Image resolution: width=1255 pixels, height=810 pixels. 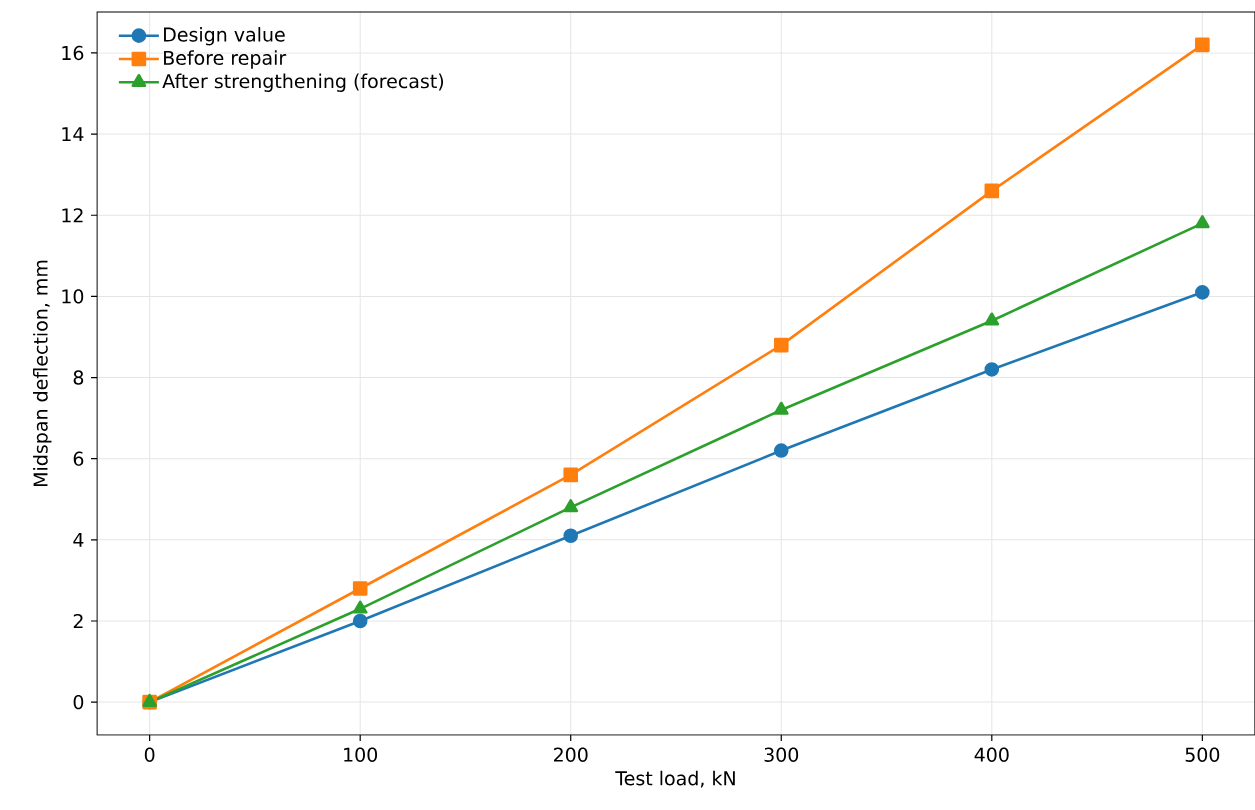 What do you see at coordinates (78, 702) in the screenshot?
I see `y-tick-label: 0` at bounding box center [78, 702].